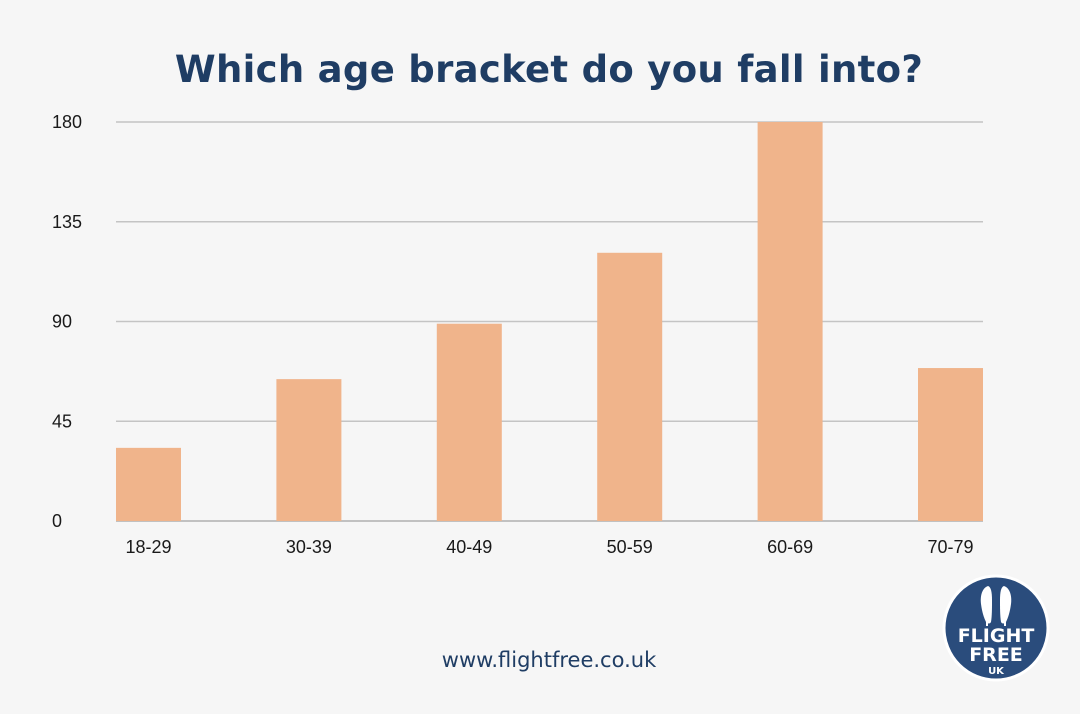 Image resolution: width=1080 pixels, height=714 pixels. Describe the element at coordinates (996, 671) in the screenshot. I see `logo-line-3: UK` at that location.